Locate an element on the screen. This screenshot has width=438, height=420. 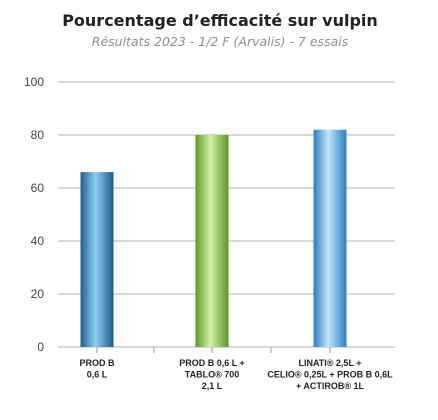
x-category-label-line: 2,1 L is located at coordinates (212, 386).